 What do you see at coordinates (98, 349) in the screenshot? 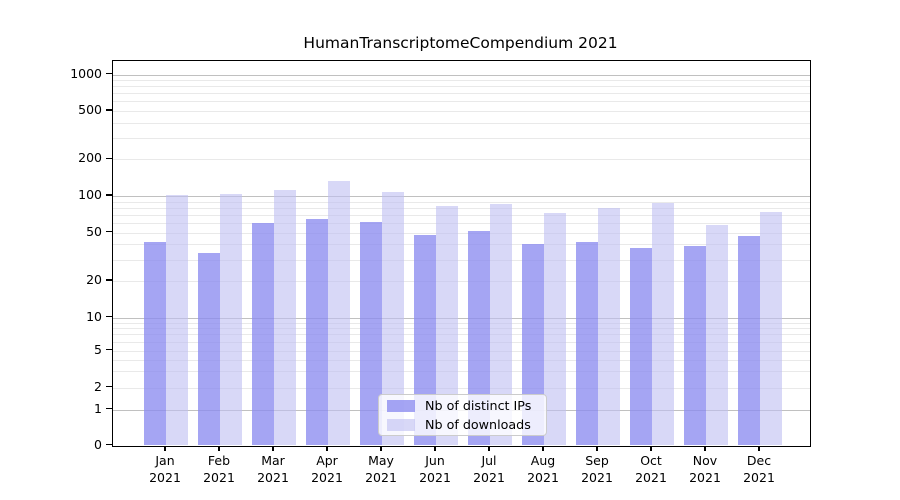
I see `y-tick-label: 5` at bounding box center [98, 349].